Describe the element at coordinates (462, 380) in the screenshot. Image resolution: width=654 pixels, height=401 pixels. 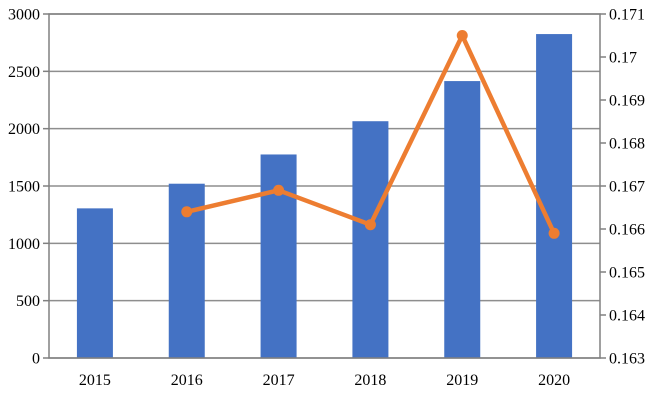
I see `x-axis-tick-label: 2019` at that location.